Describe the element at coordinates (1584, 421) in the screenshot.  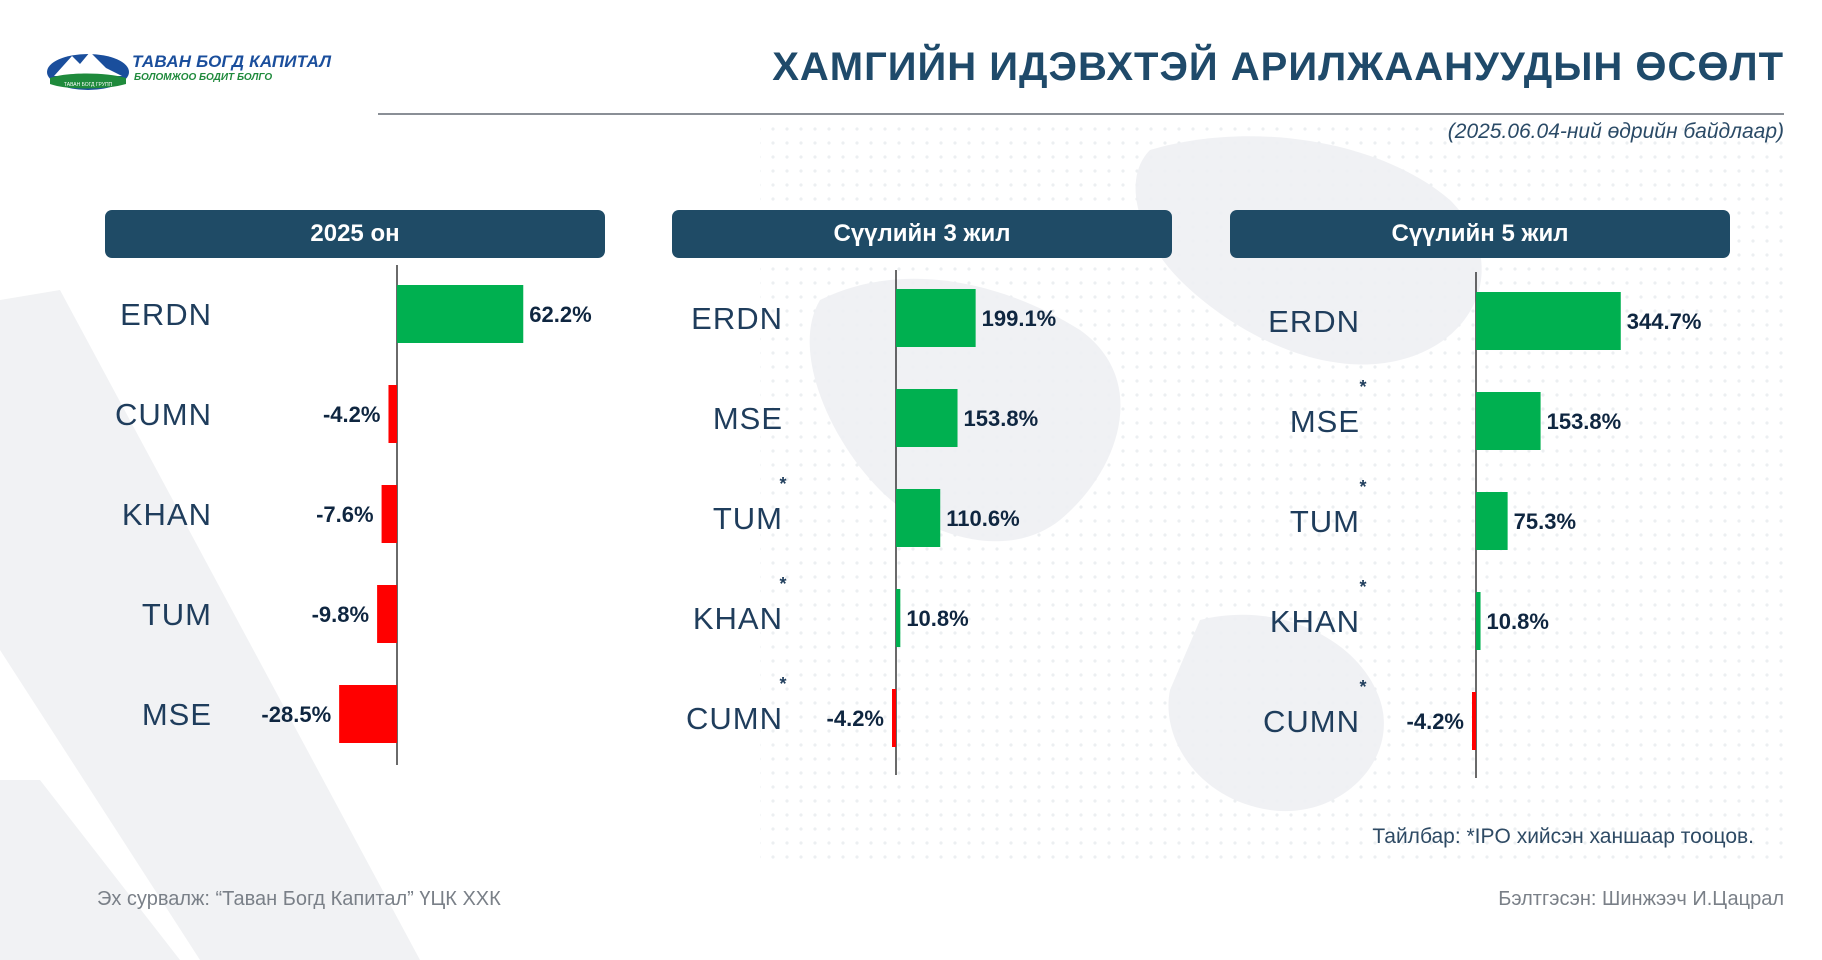
I see `chart-2-data-label-mse: 153.8%` at that location.